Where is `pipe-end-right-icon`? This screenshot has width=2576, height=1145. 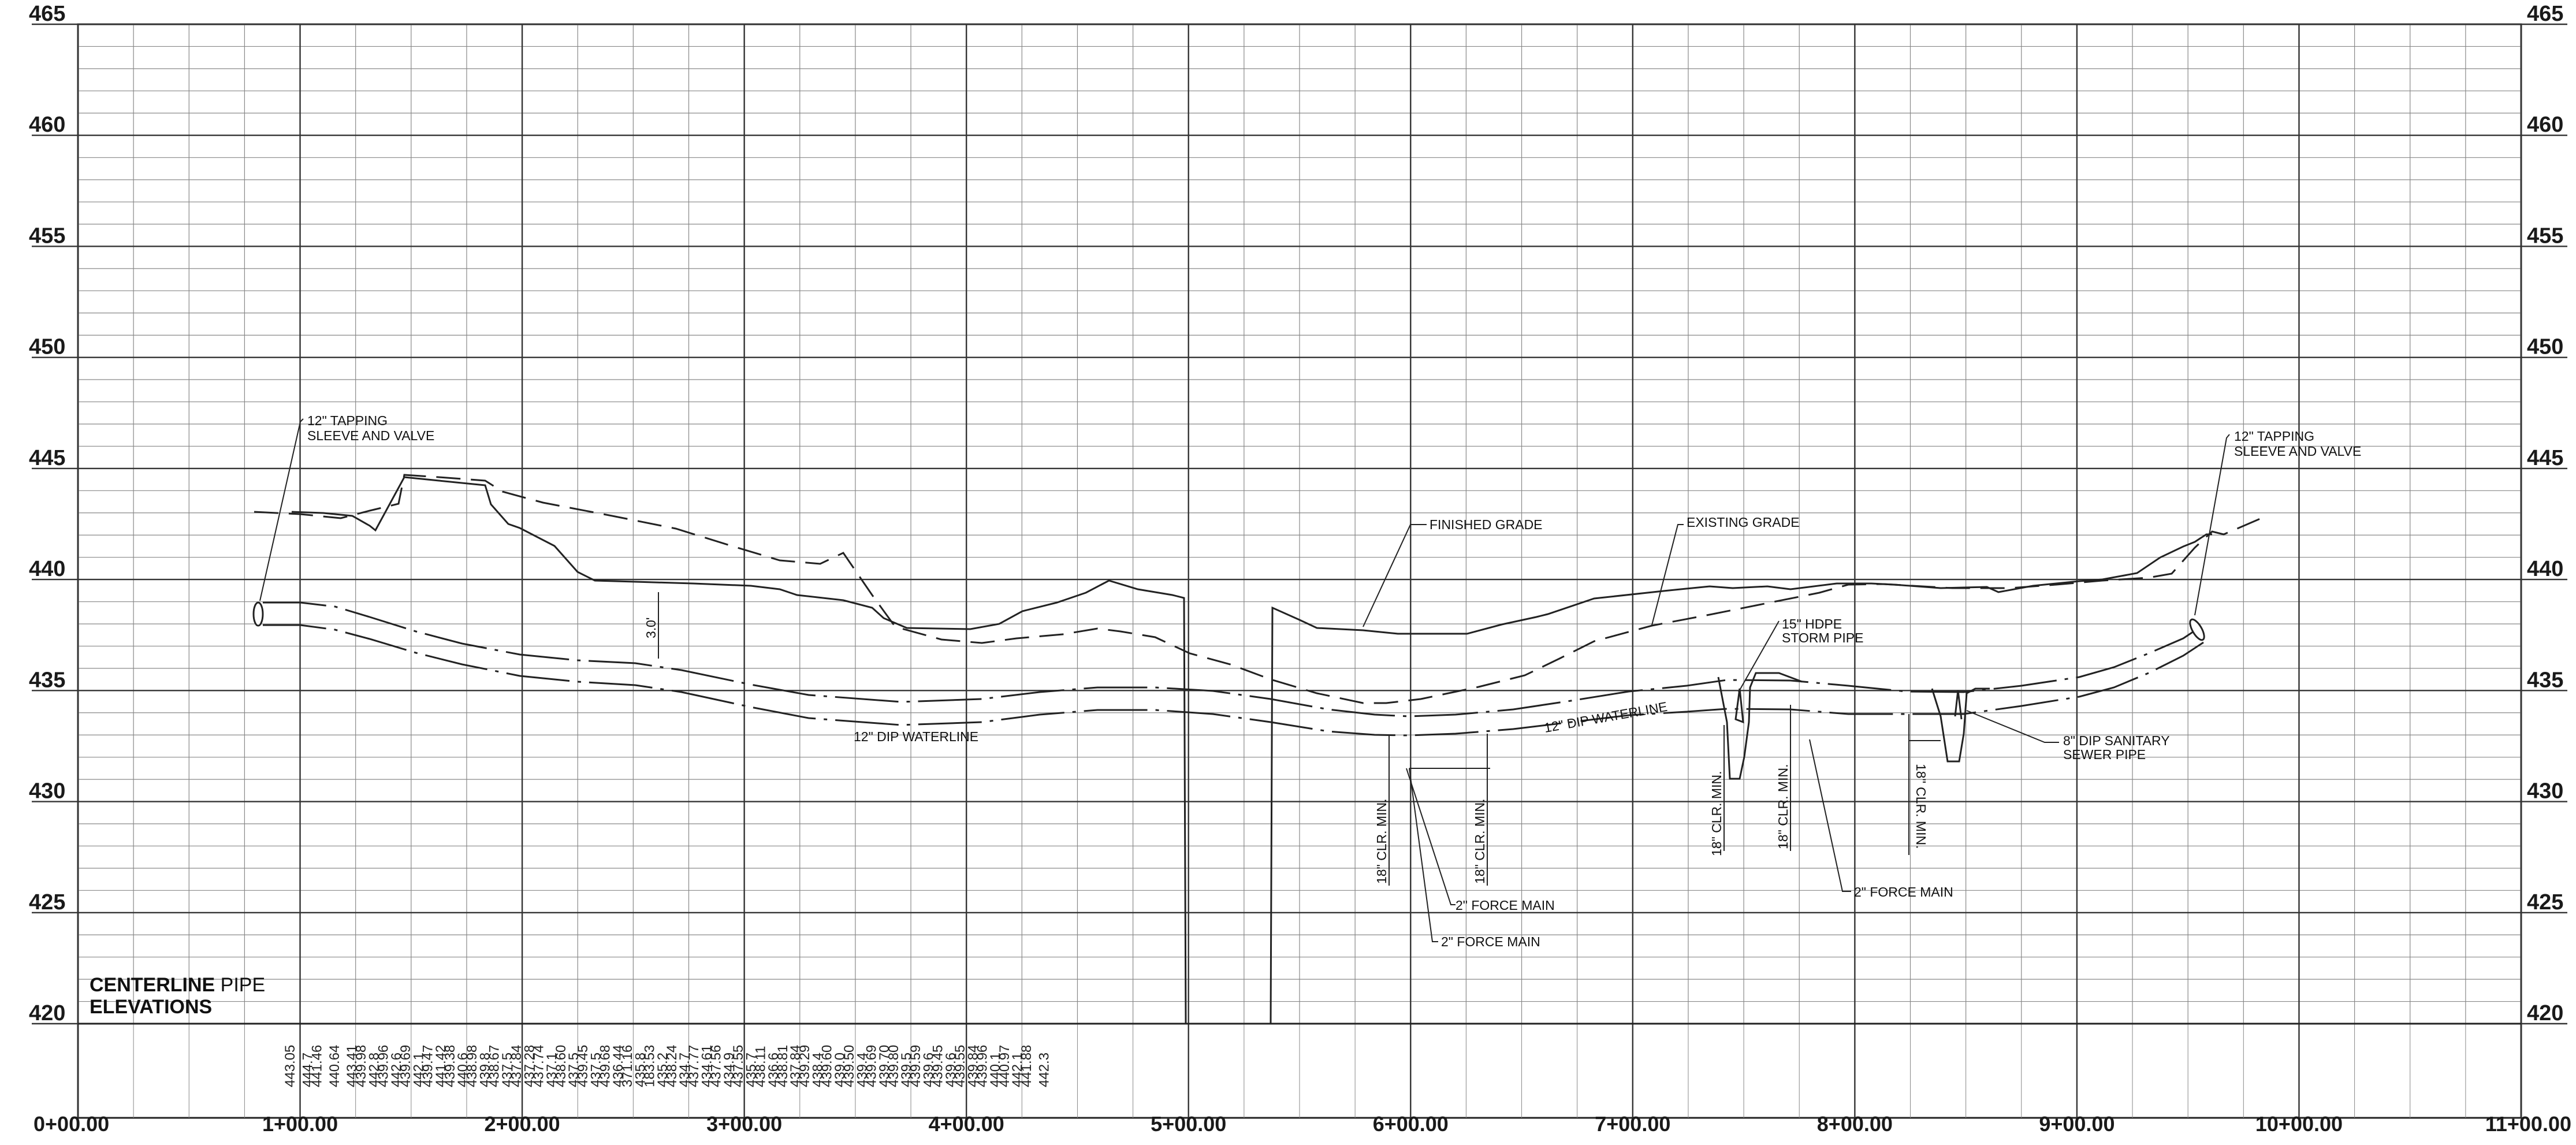
pipe-end-right-icon is located at coordinates (2197, 629).